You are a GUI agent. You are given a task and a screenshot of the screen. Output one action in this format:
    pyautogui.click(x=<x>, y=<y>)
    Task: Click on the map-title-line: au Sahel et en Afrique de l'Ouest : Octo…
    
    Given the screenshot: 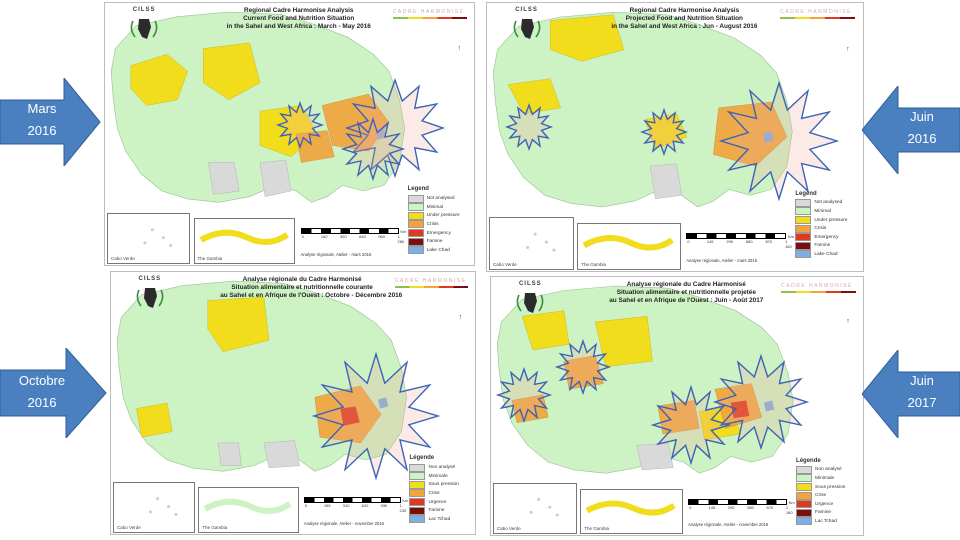 What is the action you would take?
    pyautogui.click(x=311, y=295)
    